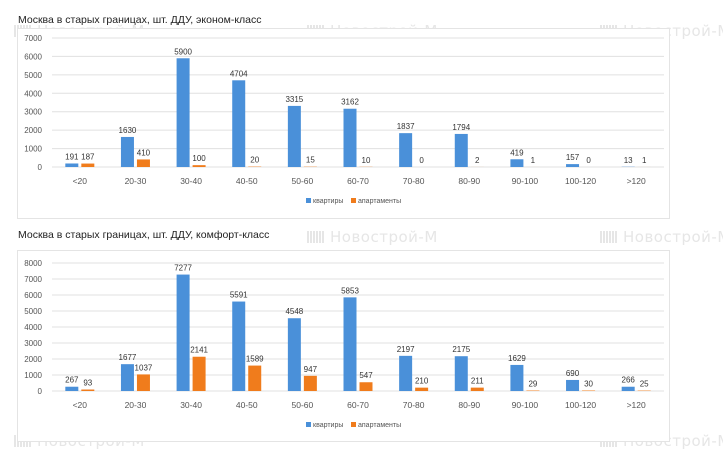 This screenshot has height=450, width=723. Describe the element at coordinates (199, 158) in the screenshot. I see `data-label: 100` at that location.